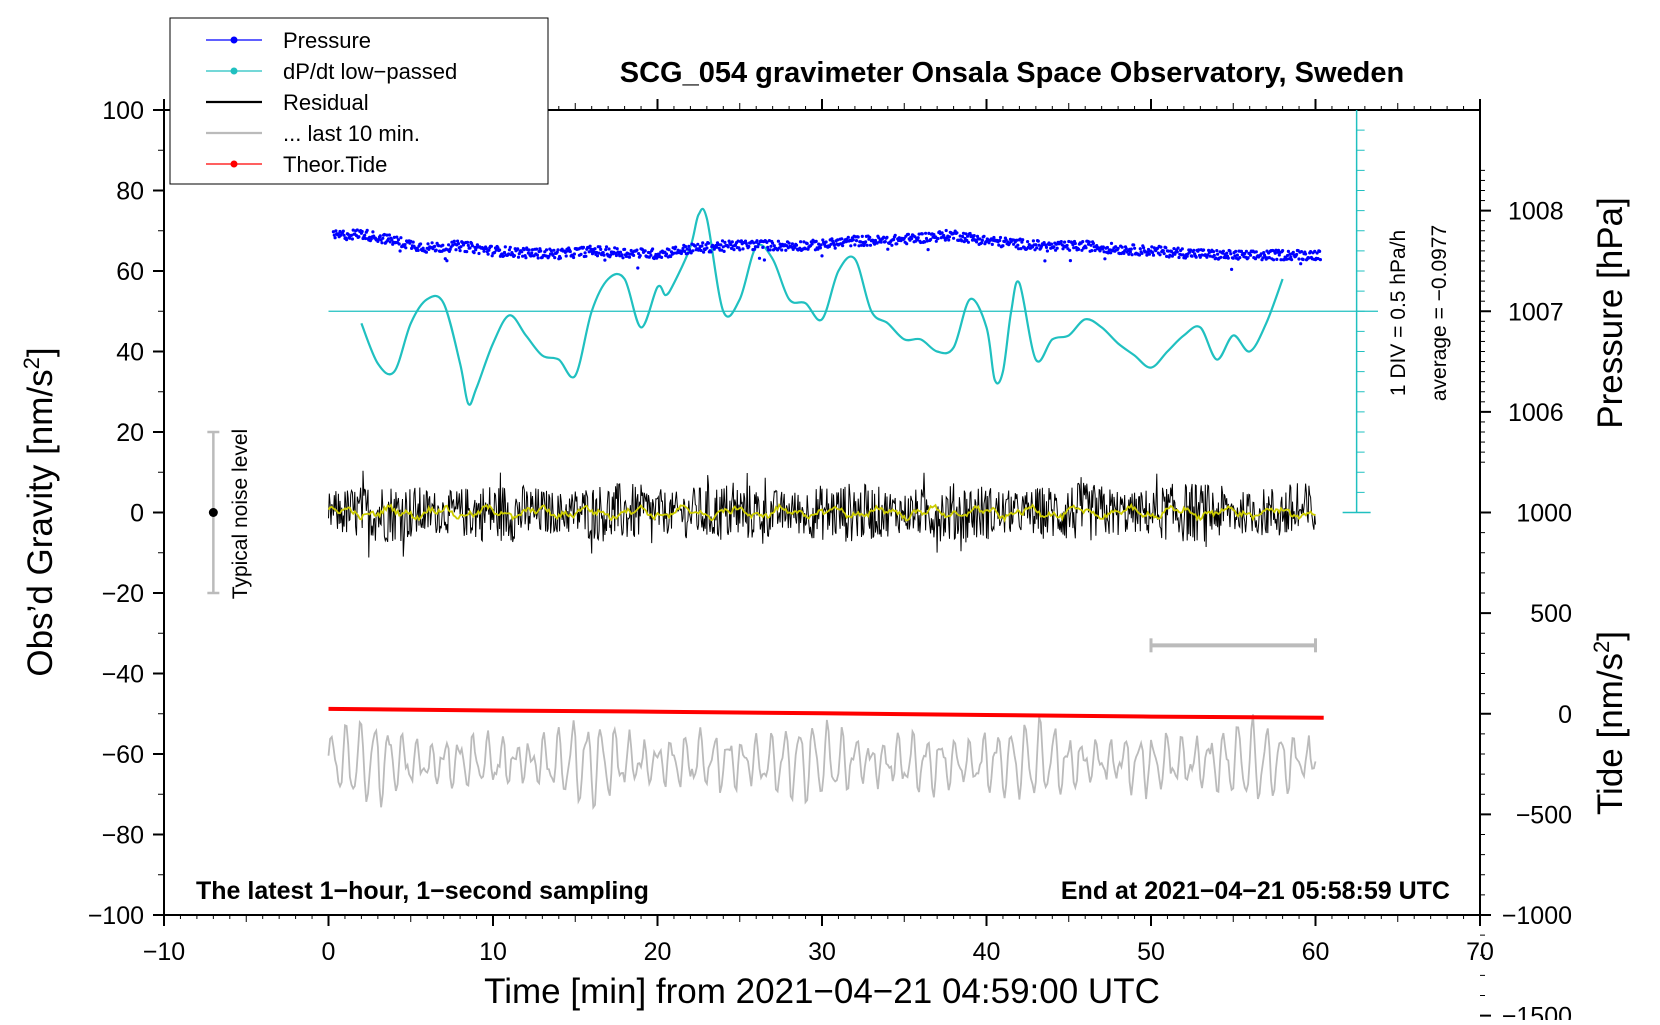  I want to click on y-tick-label: −20, so click(123, 594).